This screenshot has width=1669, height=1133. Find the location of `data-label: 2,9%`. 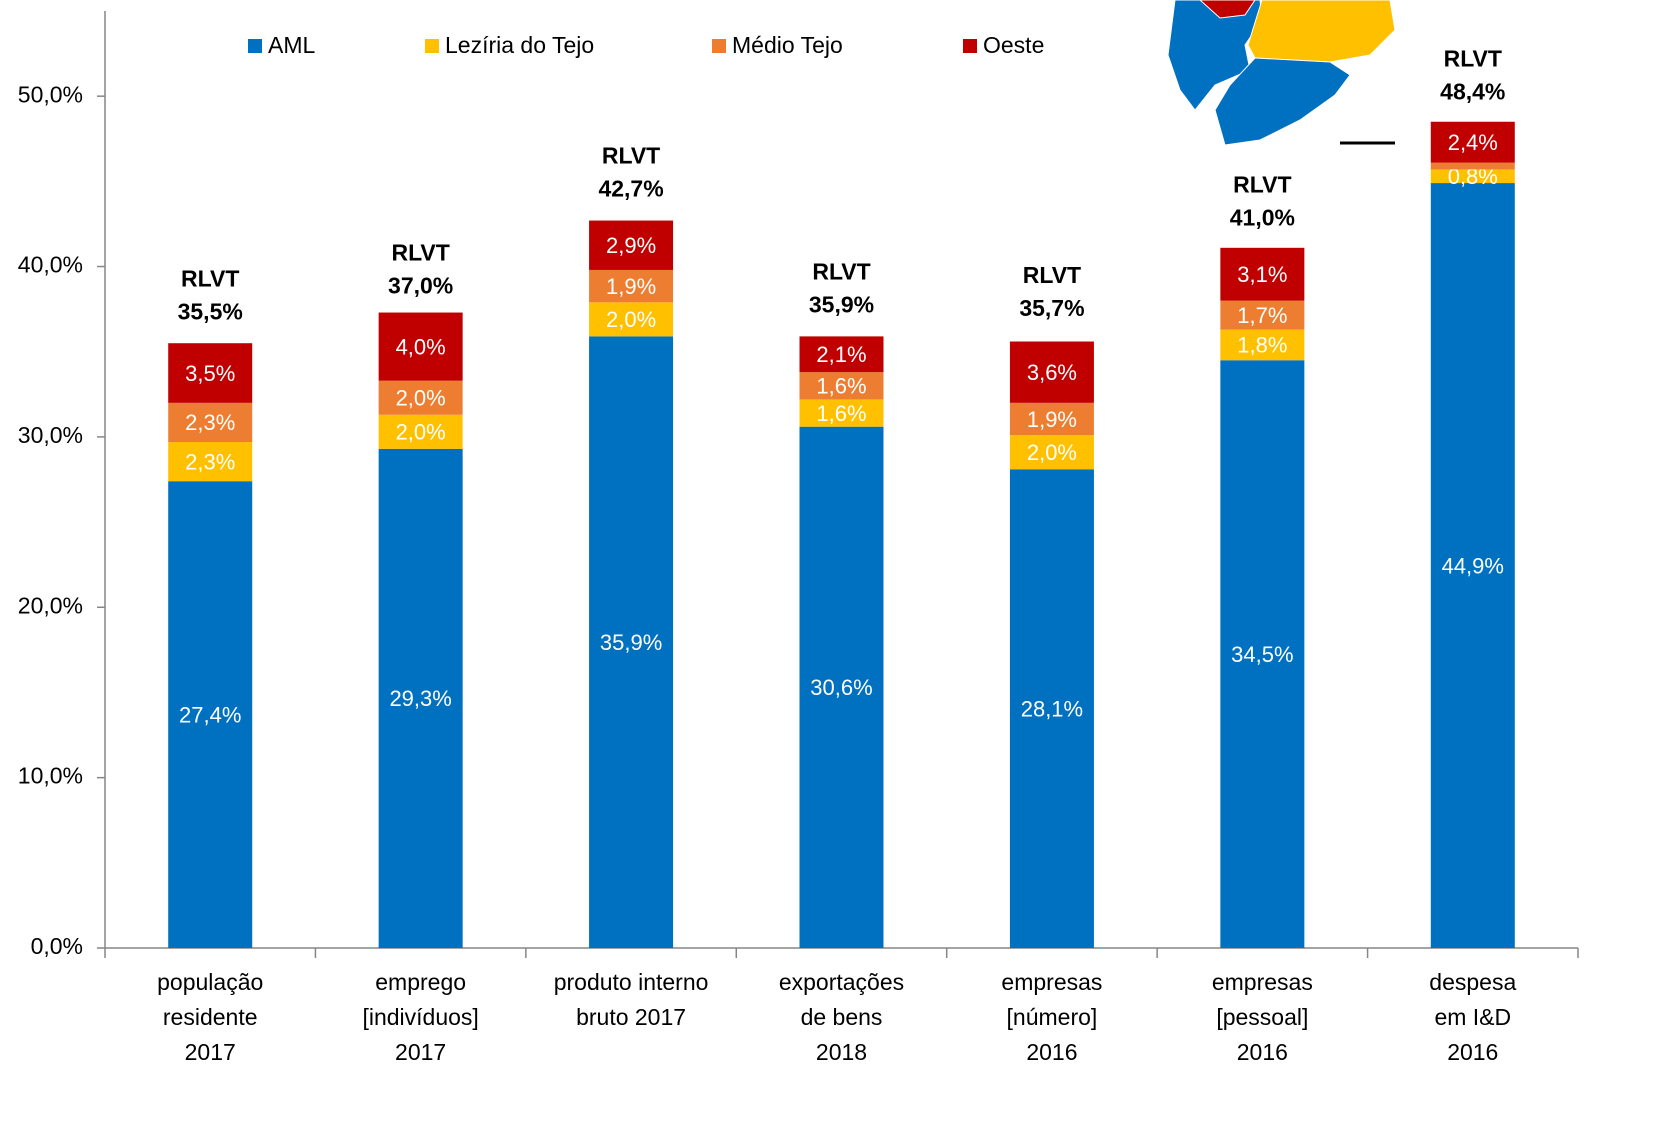

data-label: 2,9% is located at coordinates (631, 245).